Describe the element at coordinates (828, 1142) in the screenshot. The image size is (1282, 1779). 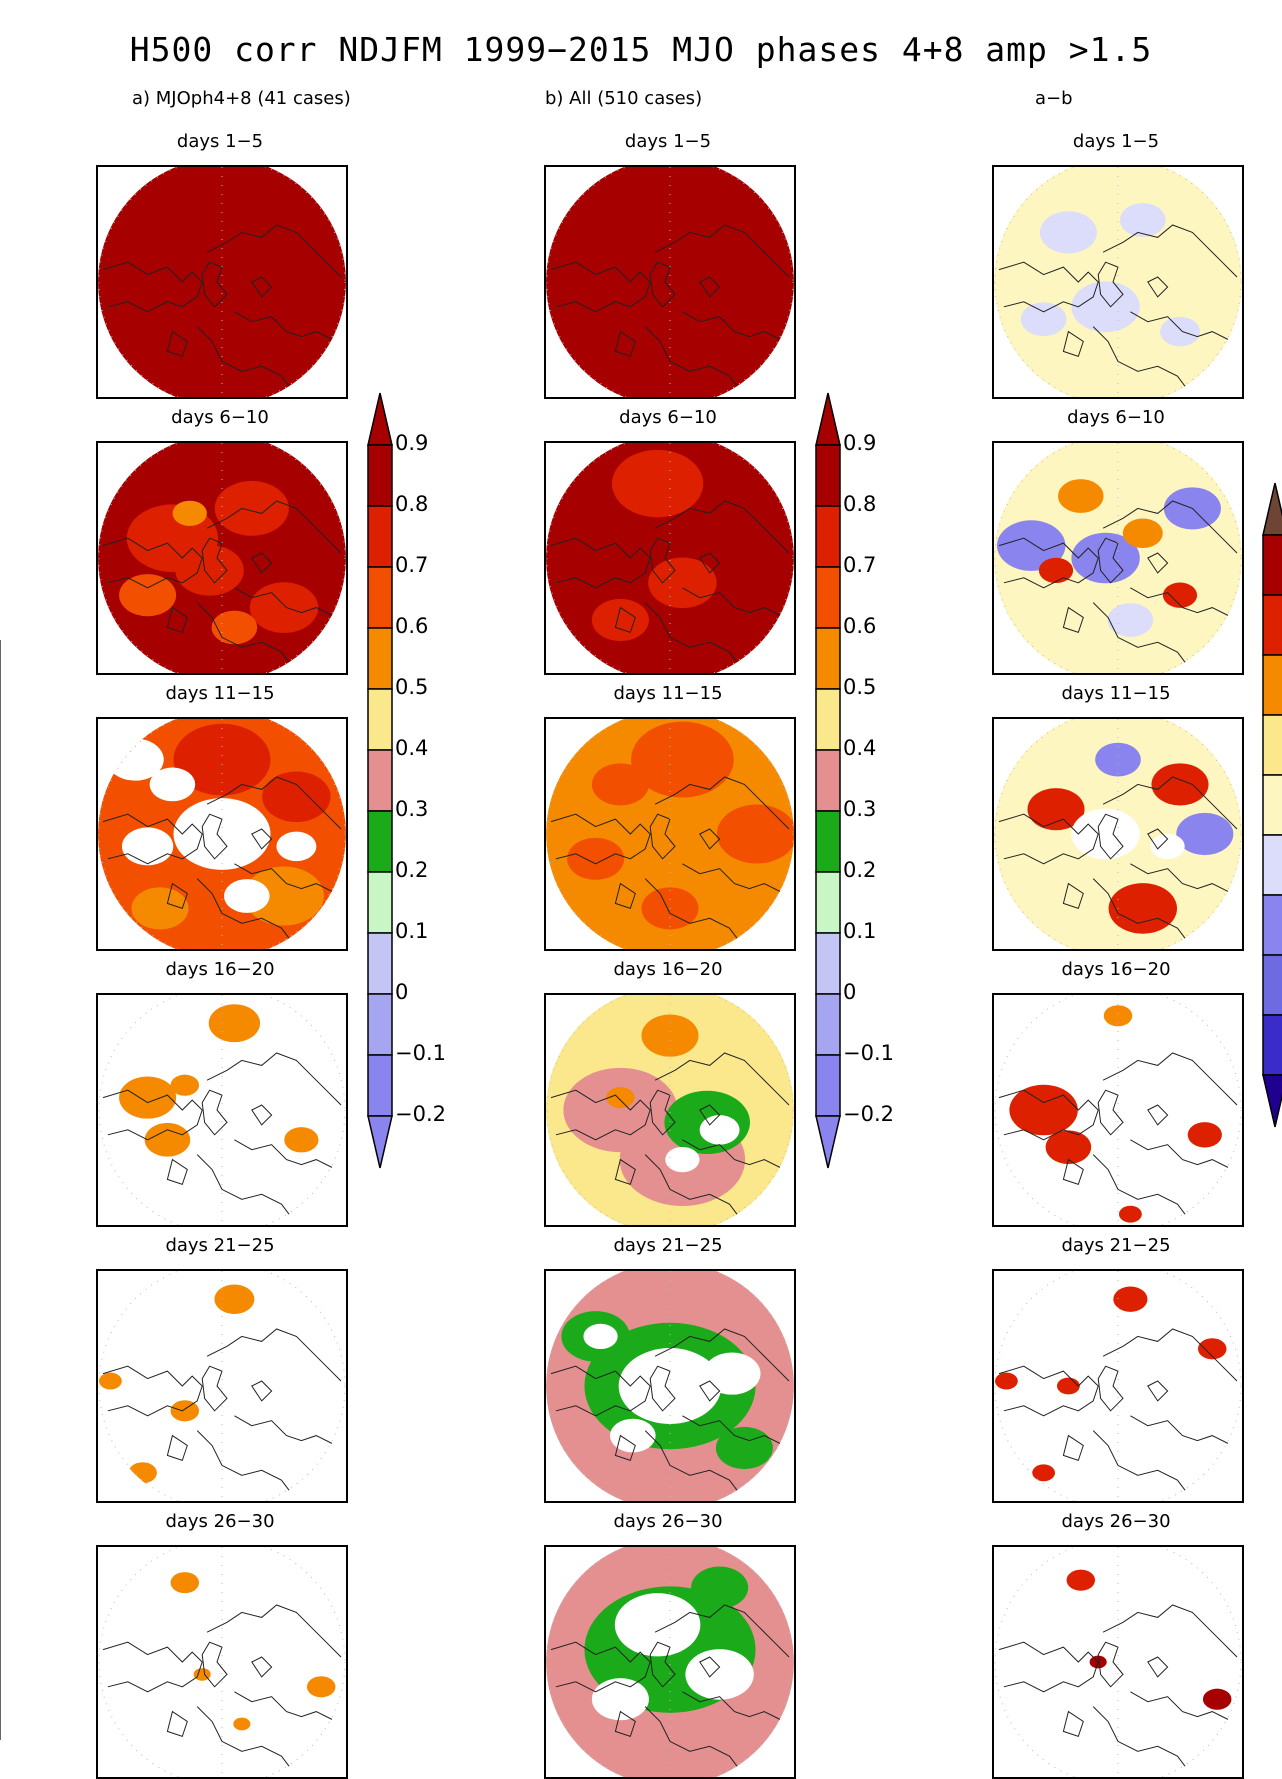
I see `colorbar-bottom-arrow` at that location.